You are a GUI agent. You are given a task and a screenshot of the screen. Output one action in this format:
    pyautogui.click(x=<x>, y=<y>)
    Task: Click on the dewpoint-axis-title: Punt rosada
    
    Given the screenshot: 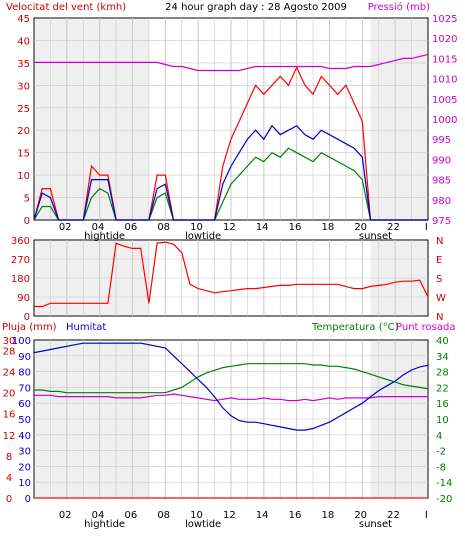 What is the action you would take?
    pyautogui.click(x=425, y=327)
    